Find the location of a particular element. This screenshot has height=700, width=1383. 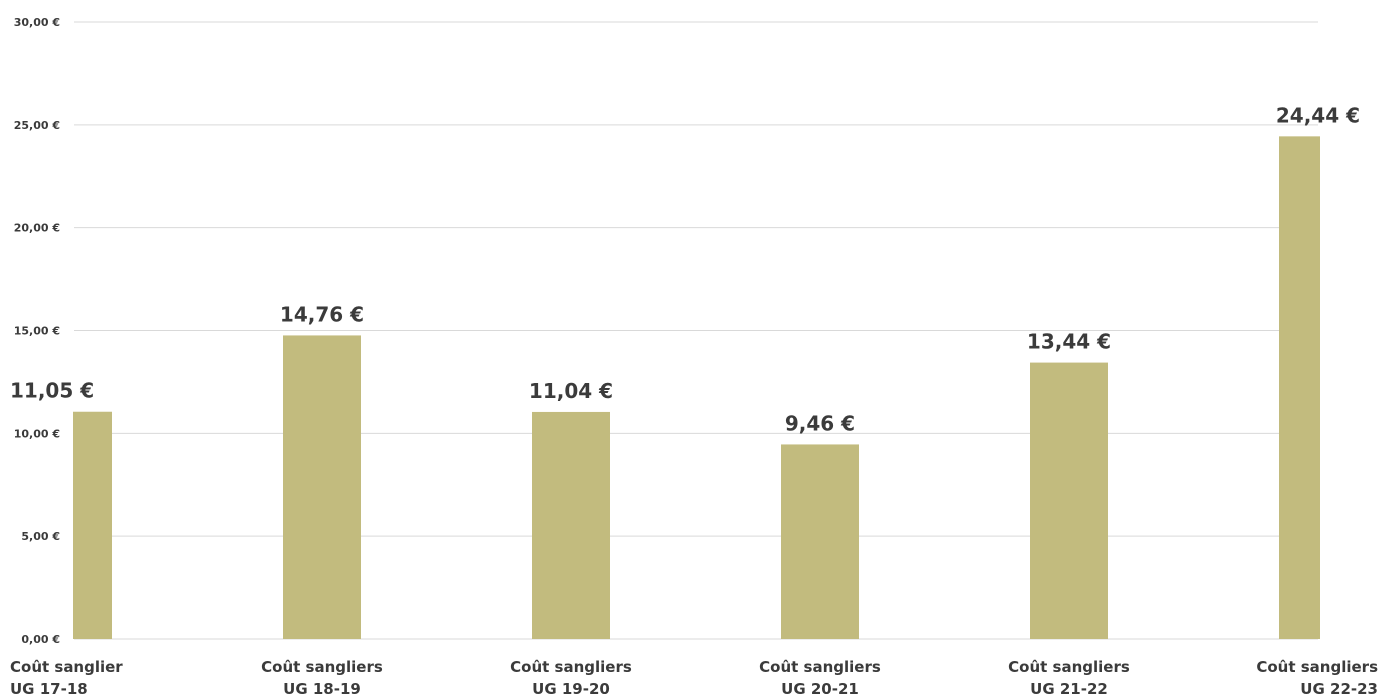

category-label-line: UG 19-20 is located at coordinates (571, 689).